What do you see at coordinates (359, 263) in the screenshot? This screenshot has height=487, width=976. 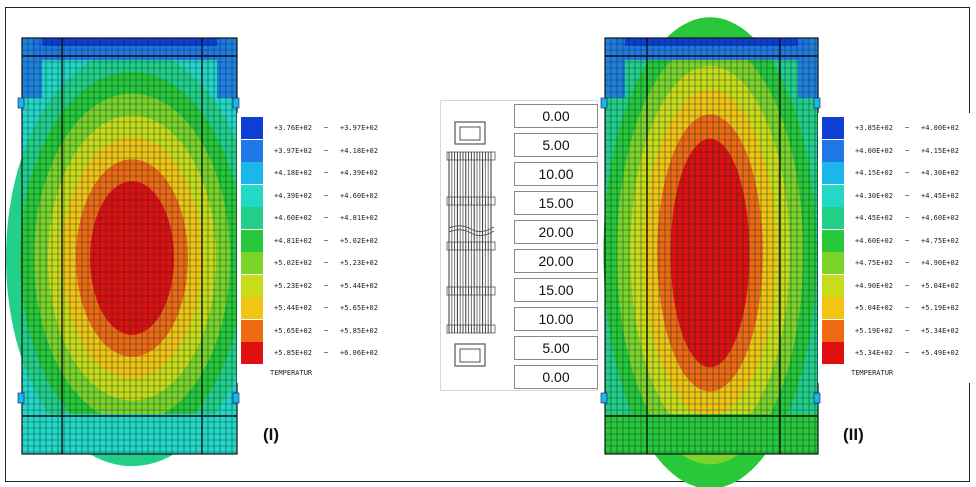 I see `legend-range-high: +5.23E+02` at bounding box center [359, 263].